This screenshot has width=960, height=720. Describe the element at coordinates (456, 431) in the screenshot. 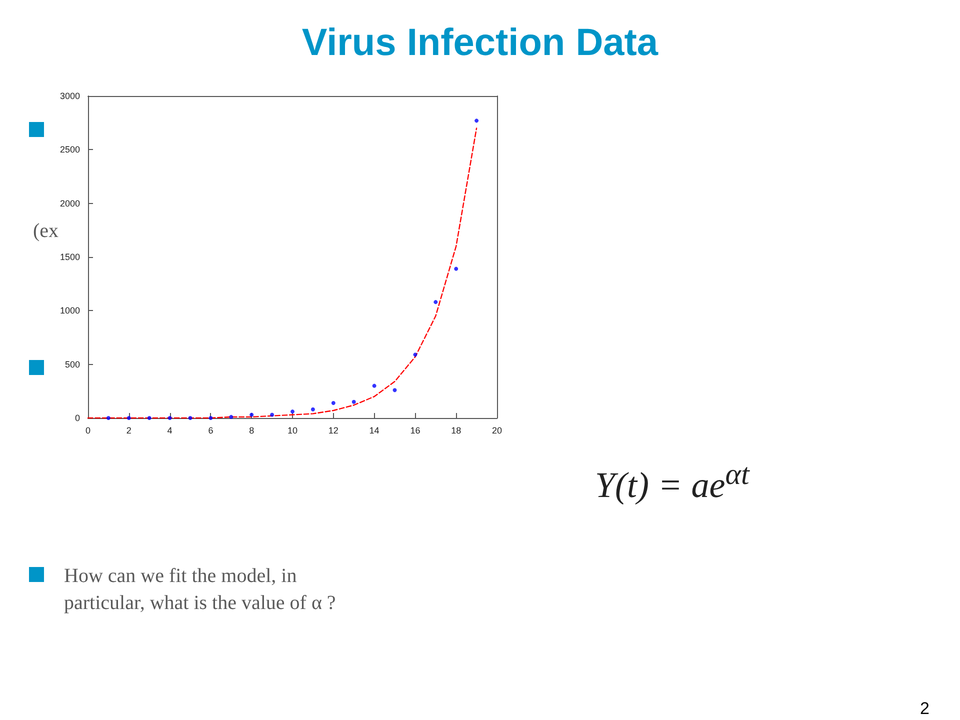

I see `x-tick-label: 18` at that location.